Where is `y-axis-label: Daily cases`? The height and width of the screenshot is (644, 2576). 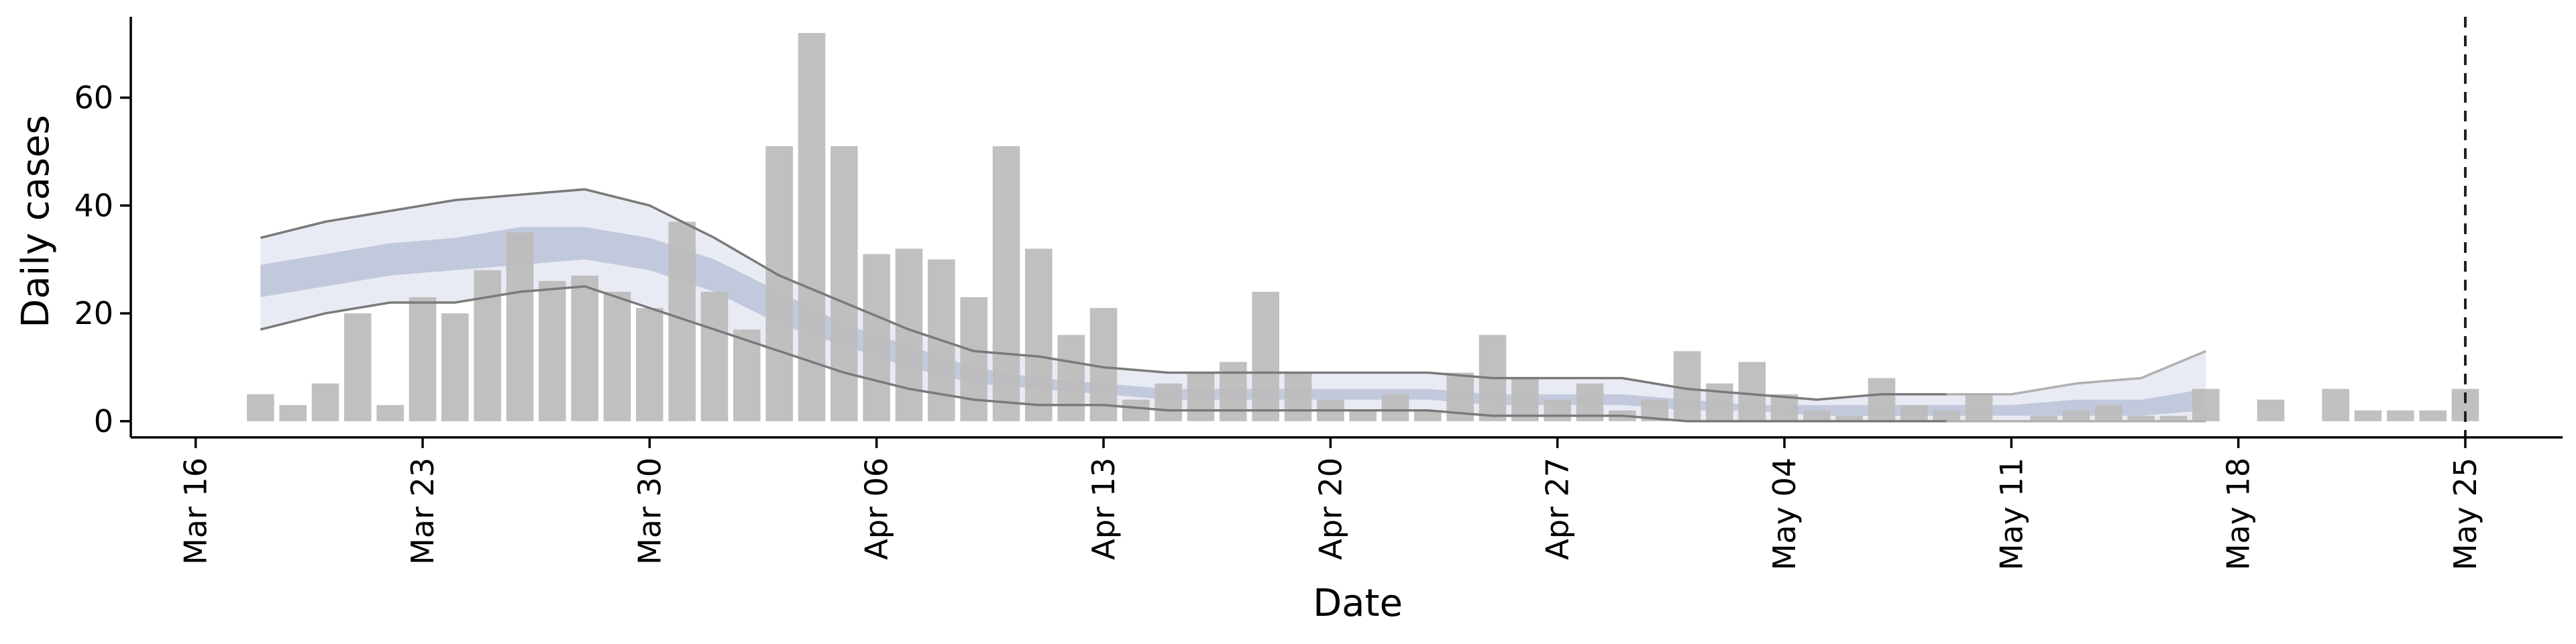 y-axis-label: Daily cases is located at coordinates (36, 221).